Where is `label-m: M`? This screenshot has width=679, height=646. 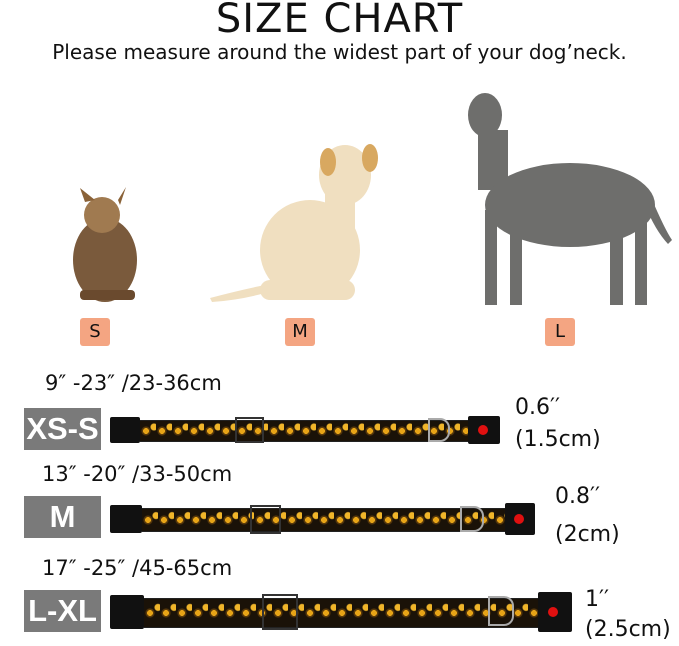 label-m: M is located at coordinates (62, 517).